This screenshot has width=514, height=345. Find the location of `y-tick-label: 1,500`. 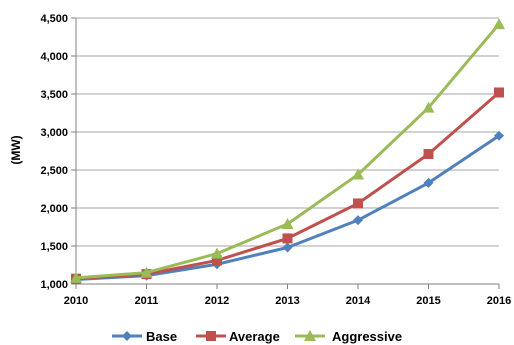

y-tick-label: 1,500 is located at coordinates (54, 247).